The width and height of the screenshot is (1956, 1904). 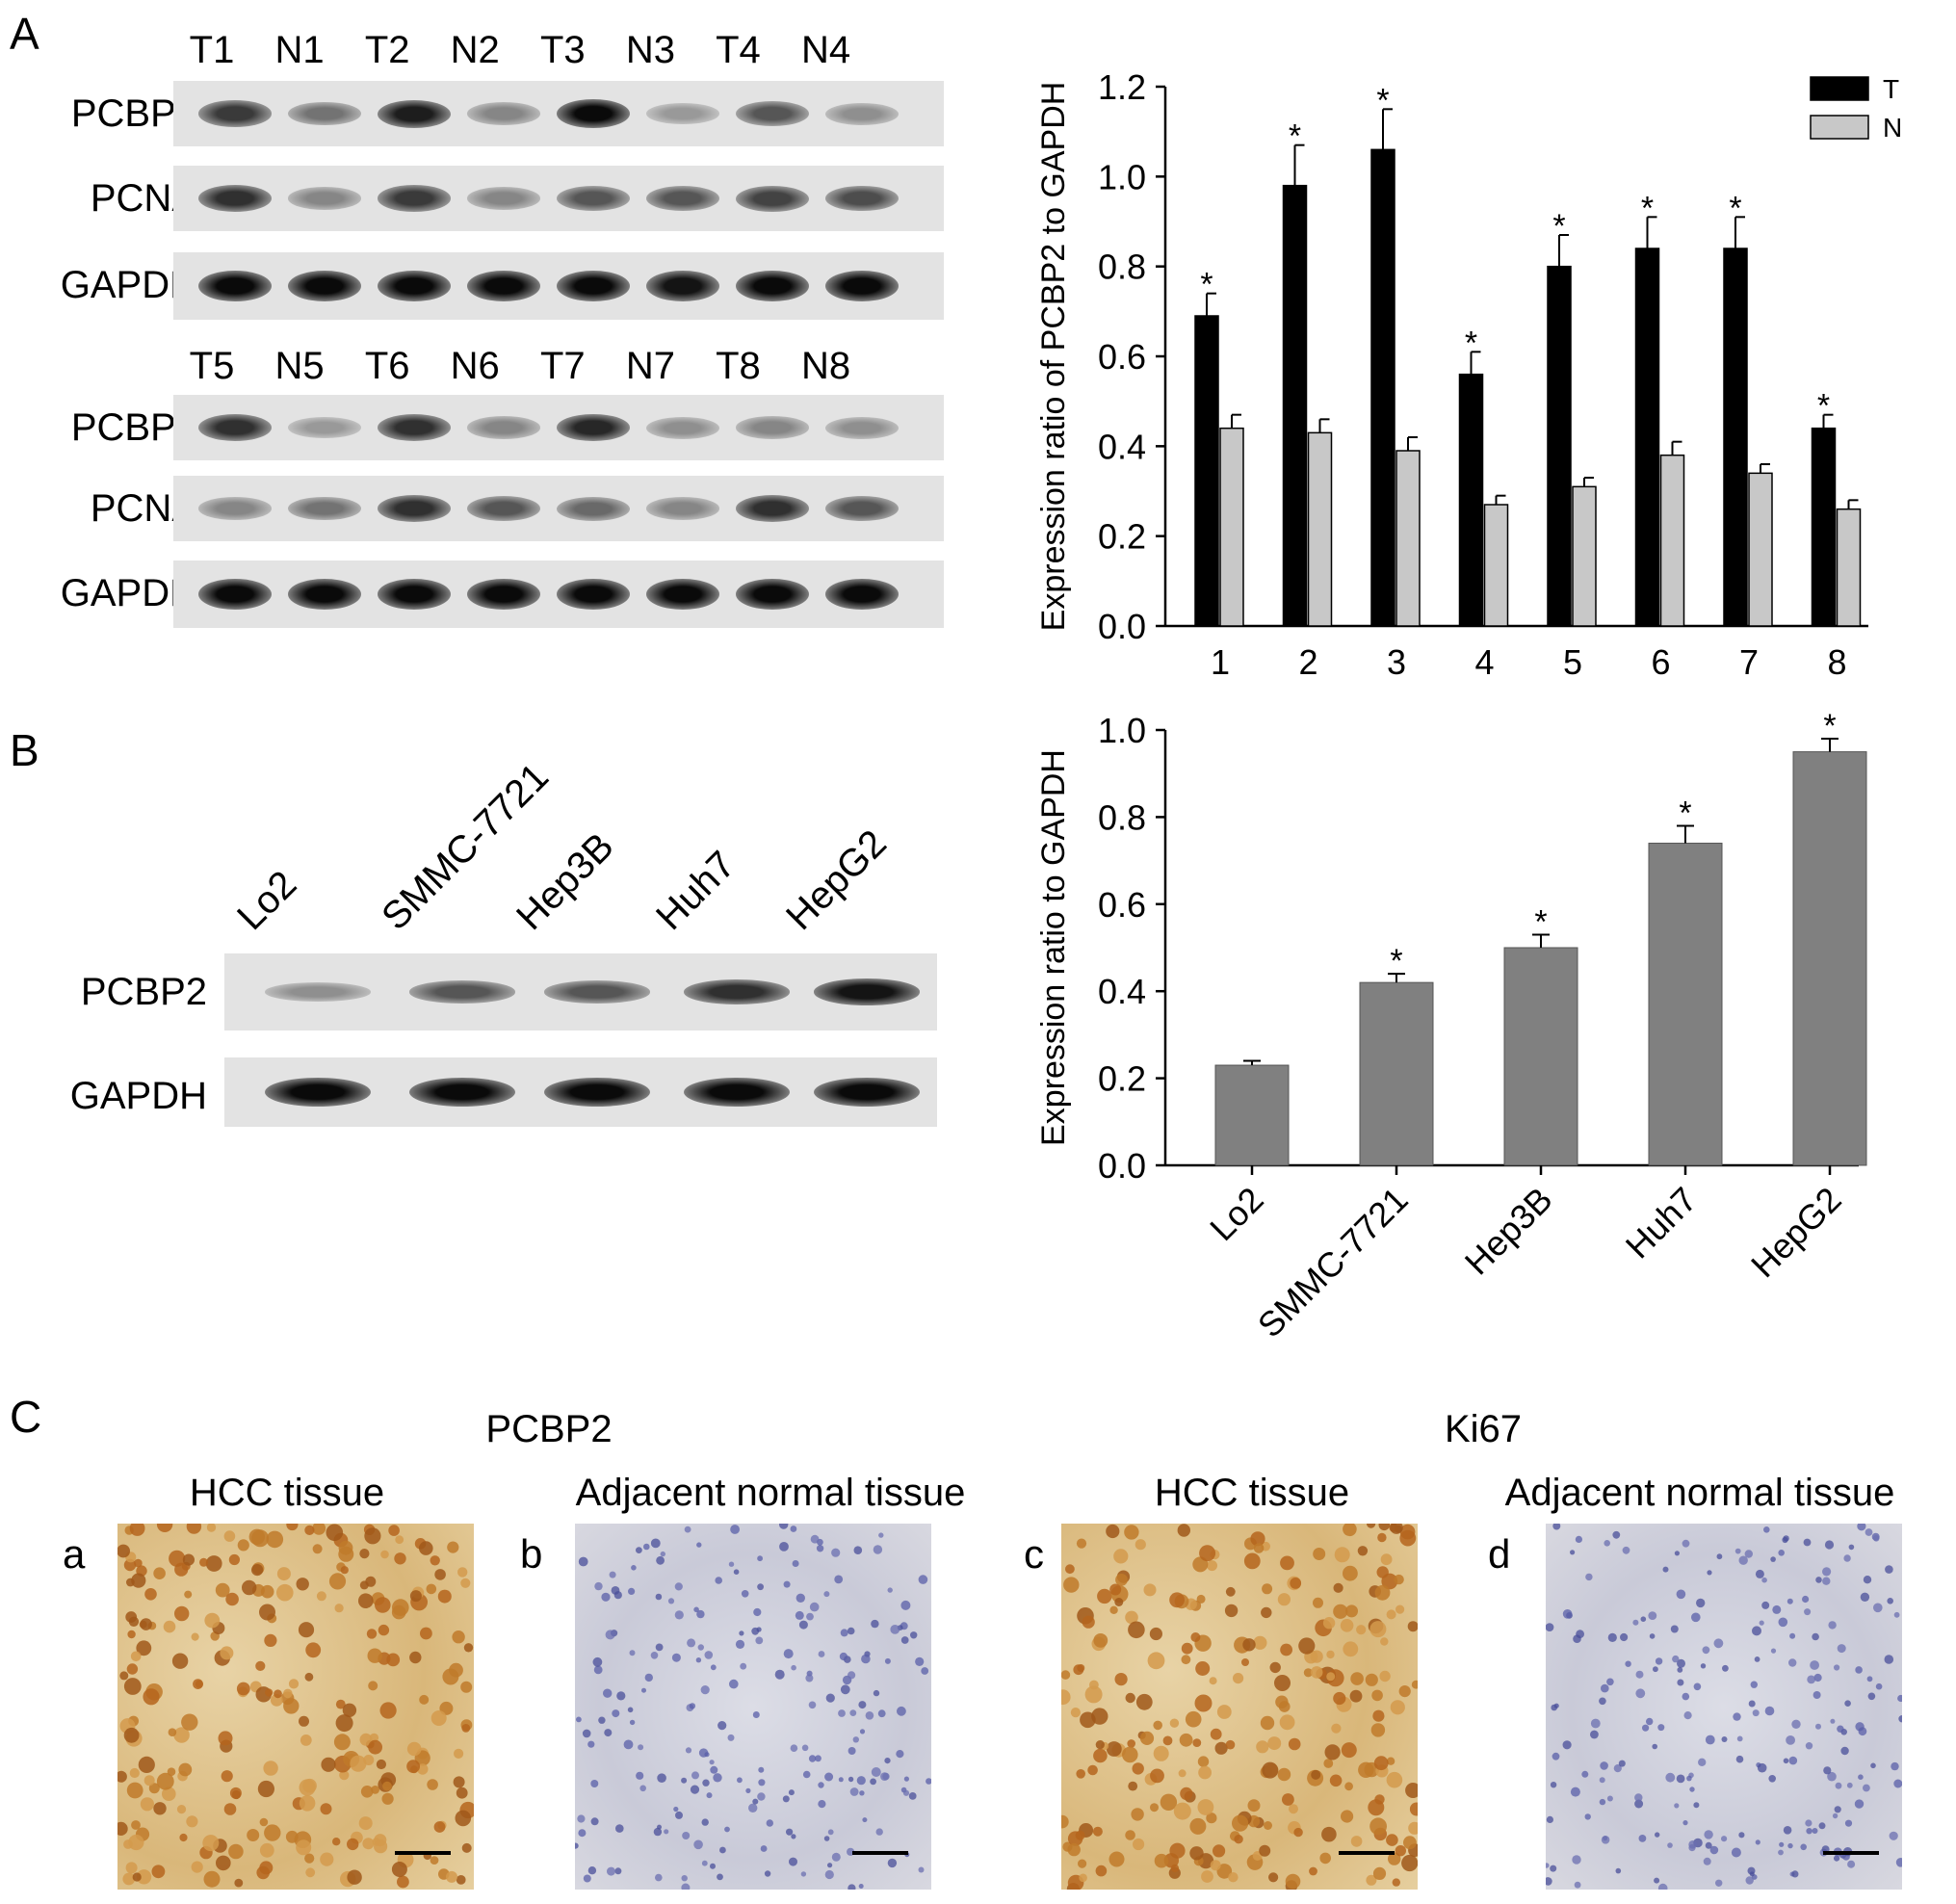 I want to click on band-pcna-N3, so click(x=682, y=199).